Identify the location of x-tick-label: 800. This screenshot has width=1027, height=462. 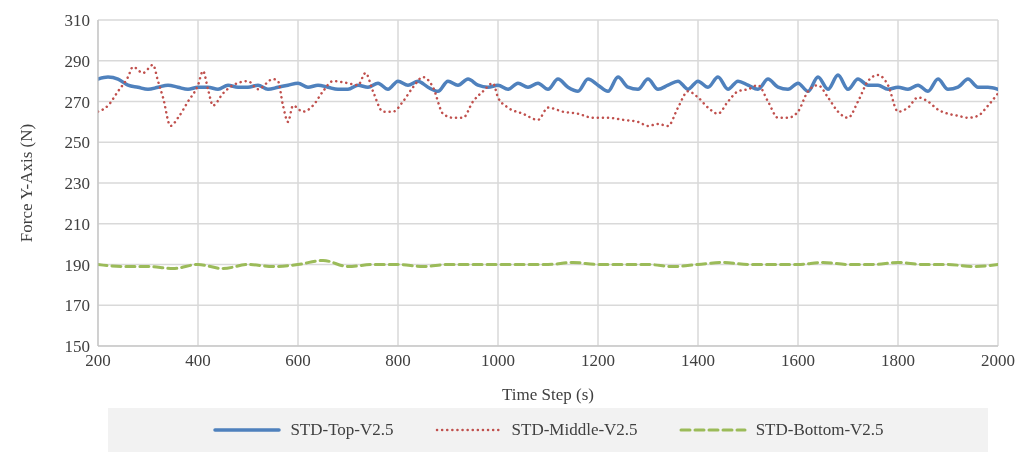
(398, 361).